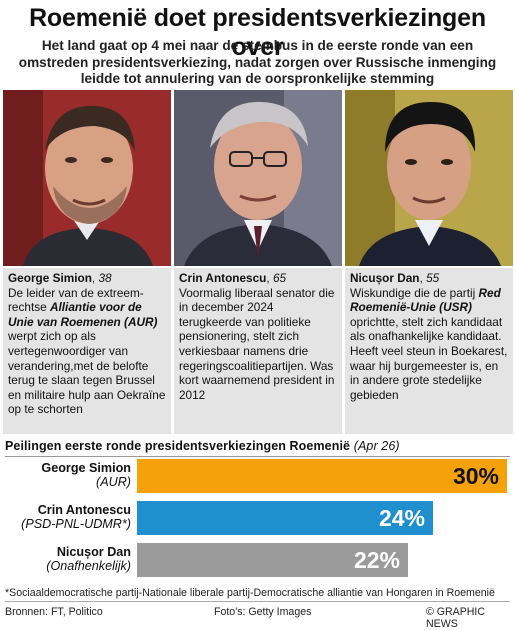 This screenshot has width=515, height=630. Describe the element at coordinates (223, 278) in the screenshot. I see `candidate-name: Crin Antonescu` at that location.